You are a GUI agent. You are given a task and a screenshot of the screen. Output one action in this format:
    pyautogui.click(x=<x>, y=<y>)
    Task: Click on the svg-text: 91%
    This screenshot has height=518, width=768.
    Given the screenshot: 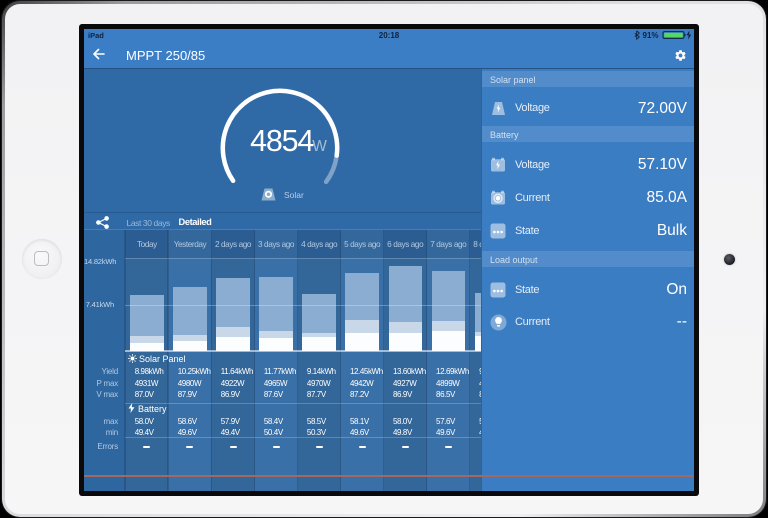 What is the action you would take?
    pyautogui.click(x=651, y=35)
    